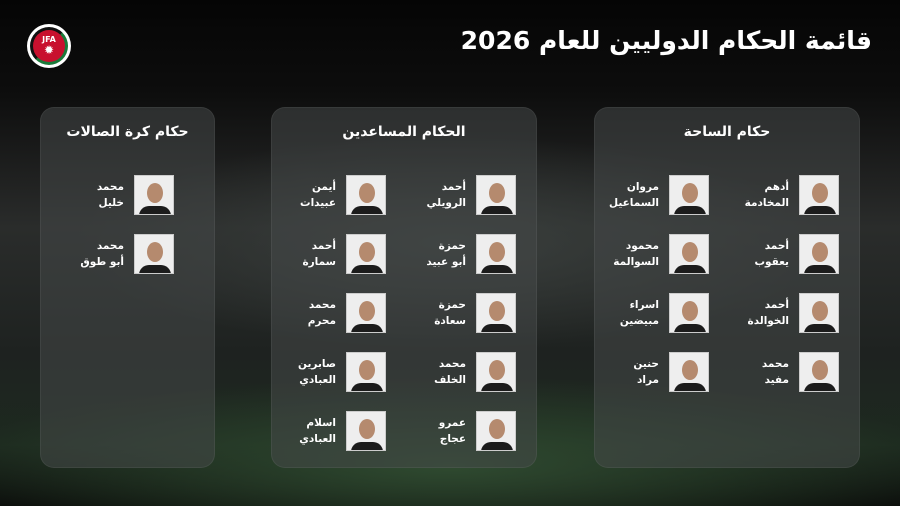 The image size is (900, 506). I want to click on star-icon: ✹, so click(49, 50).